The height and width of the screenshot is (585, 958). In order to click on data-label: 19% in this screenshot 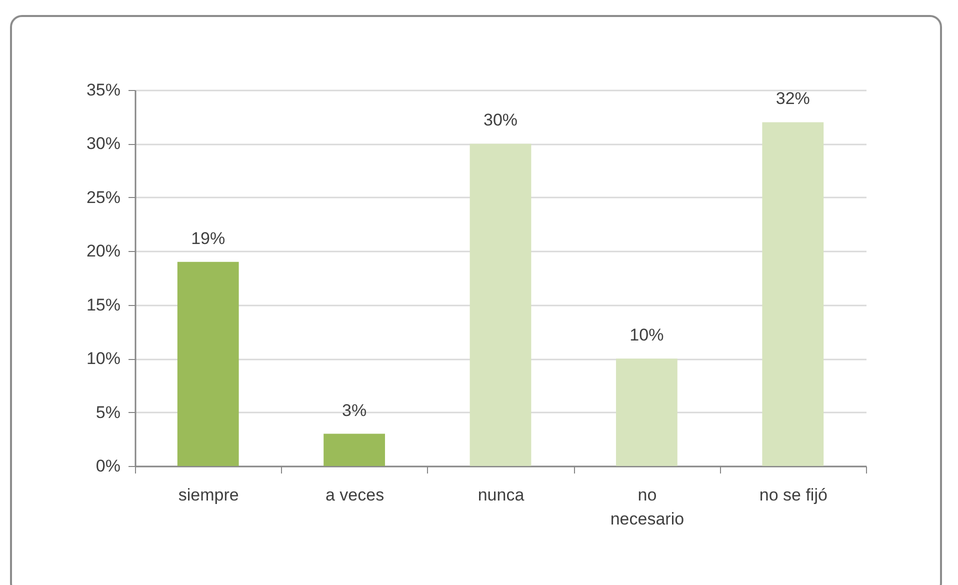, I will do `click(208, 238)`.